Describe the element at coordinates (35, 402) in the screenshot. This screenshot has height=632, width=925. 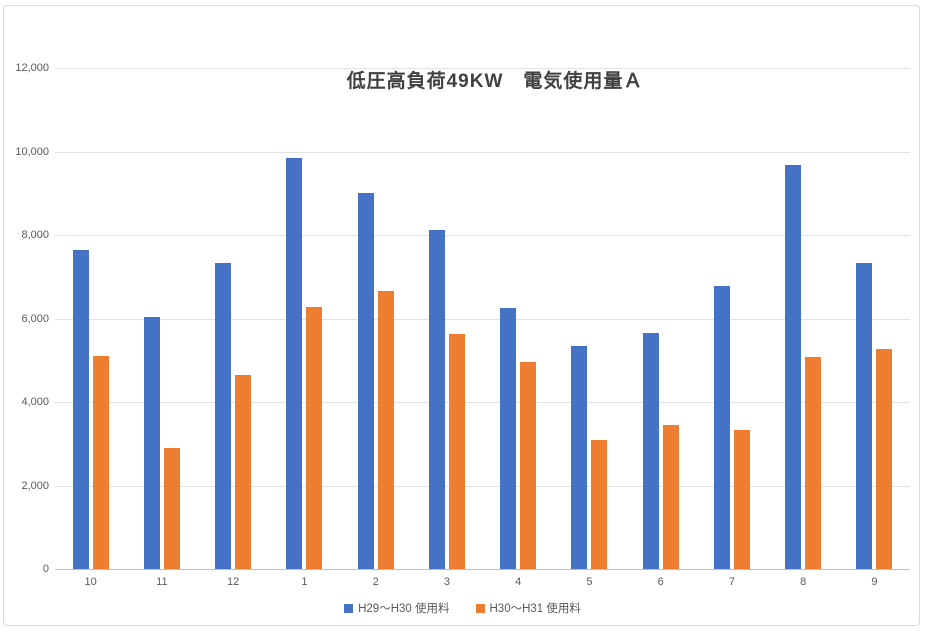
I see `y-axis-tick-label: 4,000` at that location.